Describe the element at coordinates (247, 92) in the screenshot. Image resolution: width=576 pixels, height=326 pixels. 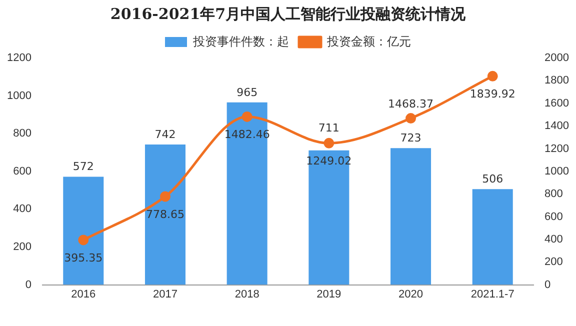
I see `data-label: 965` at that location.